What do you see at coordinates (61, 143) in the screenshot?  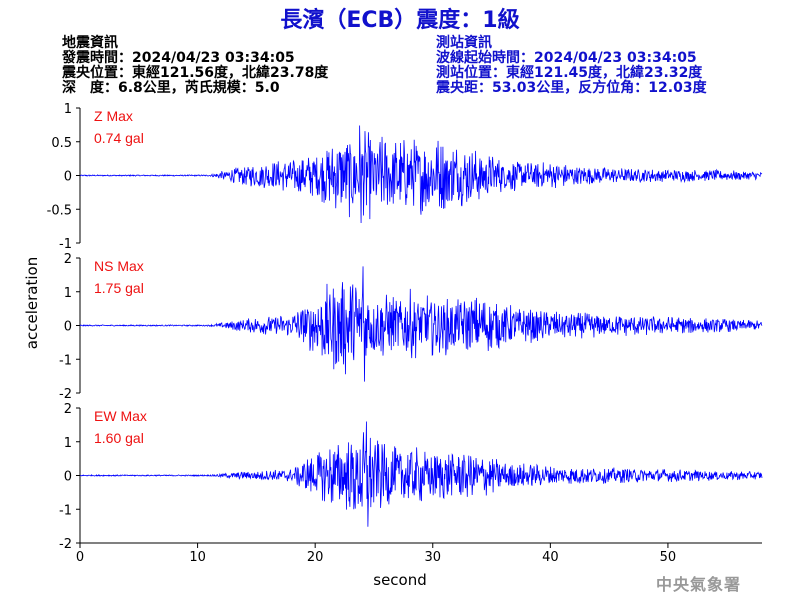 I see `y-tick-label: 0.5` at bounding box center [61, 143].